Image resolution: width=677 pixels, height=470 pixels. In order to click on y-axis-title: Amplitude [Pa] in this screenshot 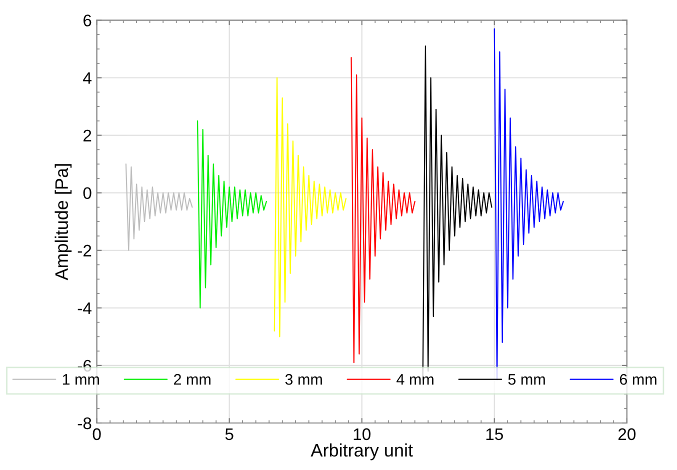, I will do `click(63, 222)`.